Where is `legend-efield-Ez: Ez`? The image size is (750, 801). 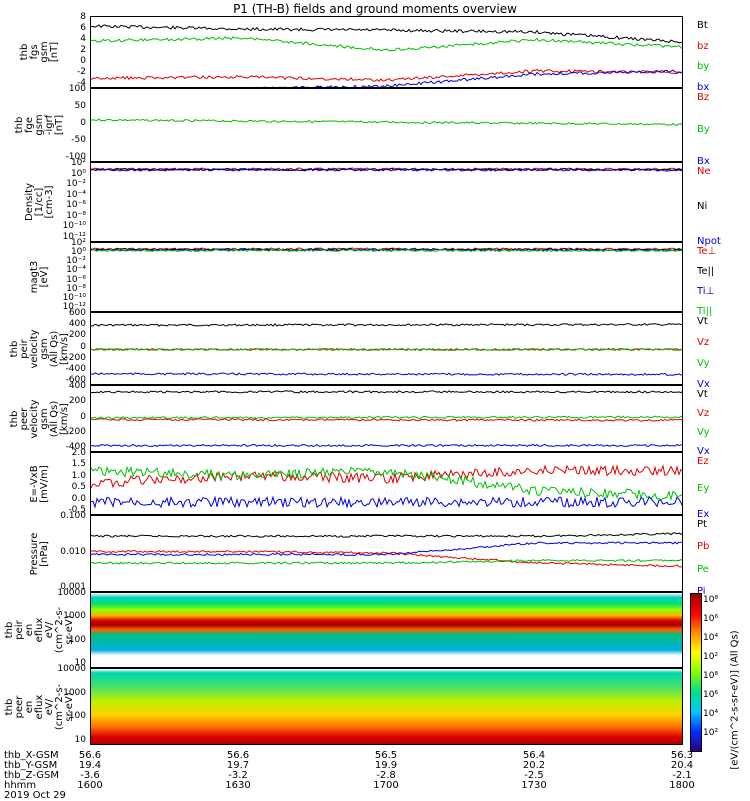 legend-efield-Ez: Ez is located at coordinates (703, 461).